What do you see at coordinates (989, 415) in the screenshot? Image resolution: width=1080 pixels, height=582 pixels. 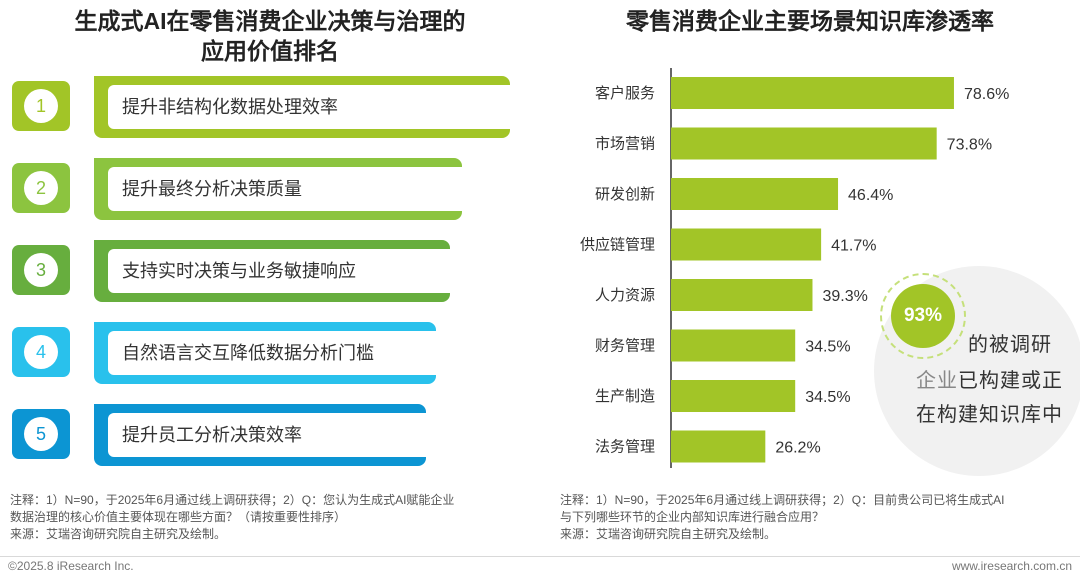 I see `callout-line3: 在构建知识库中` at bounding box center [989, 415].